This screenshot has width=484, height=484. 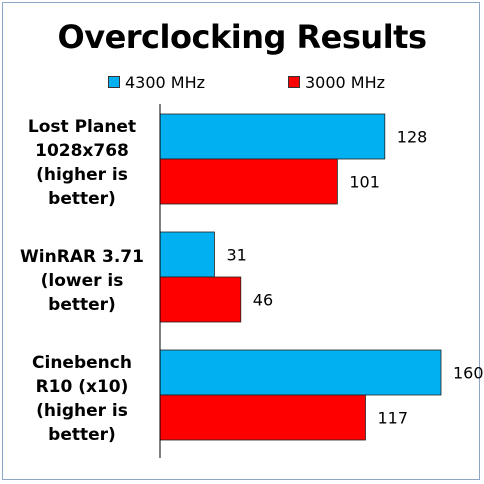 What do you see at coordinates (364, 182) in the screenshot?
I see `data-label-lost-planet-3000: 101` at bounding box center [364, 182].